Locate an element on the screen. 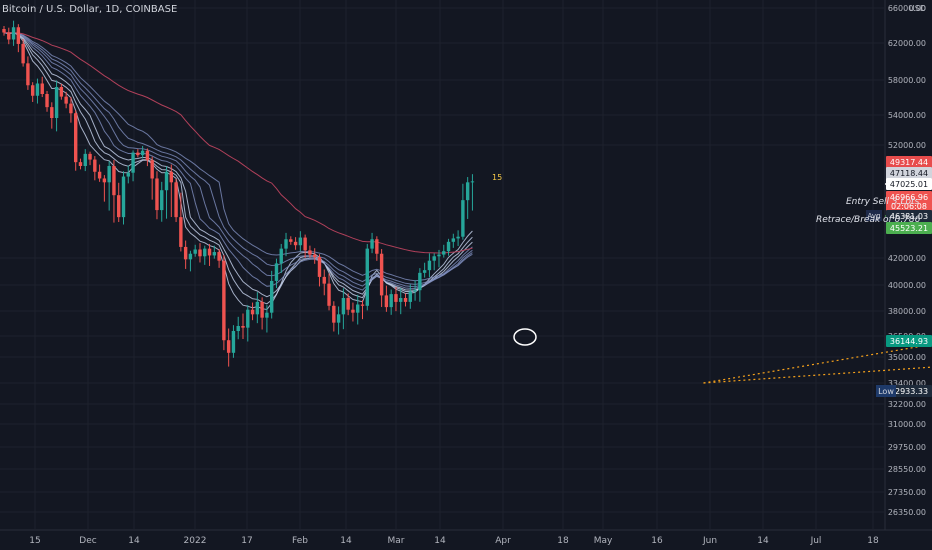 The height and width of the screenshot is (550, 932). y-tick-label: 33400.00 is located at coordinates (907, 383).